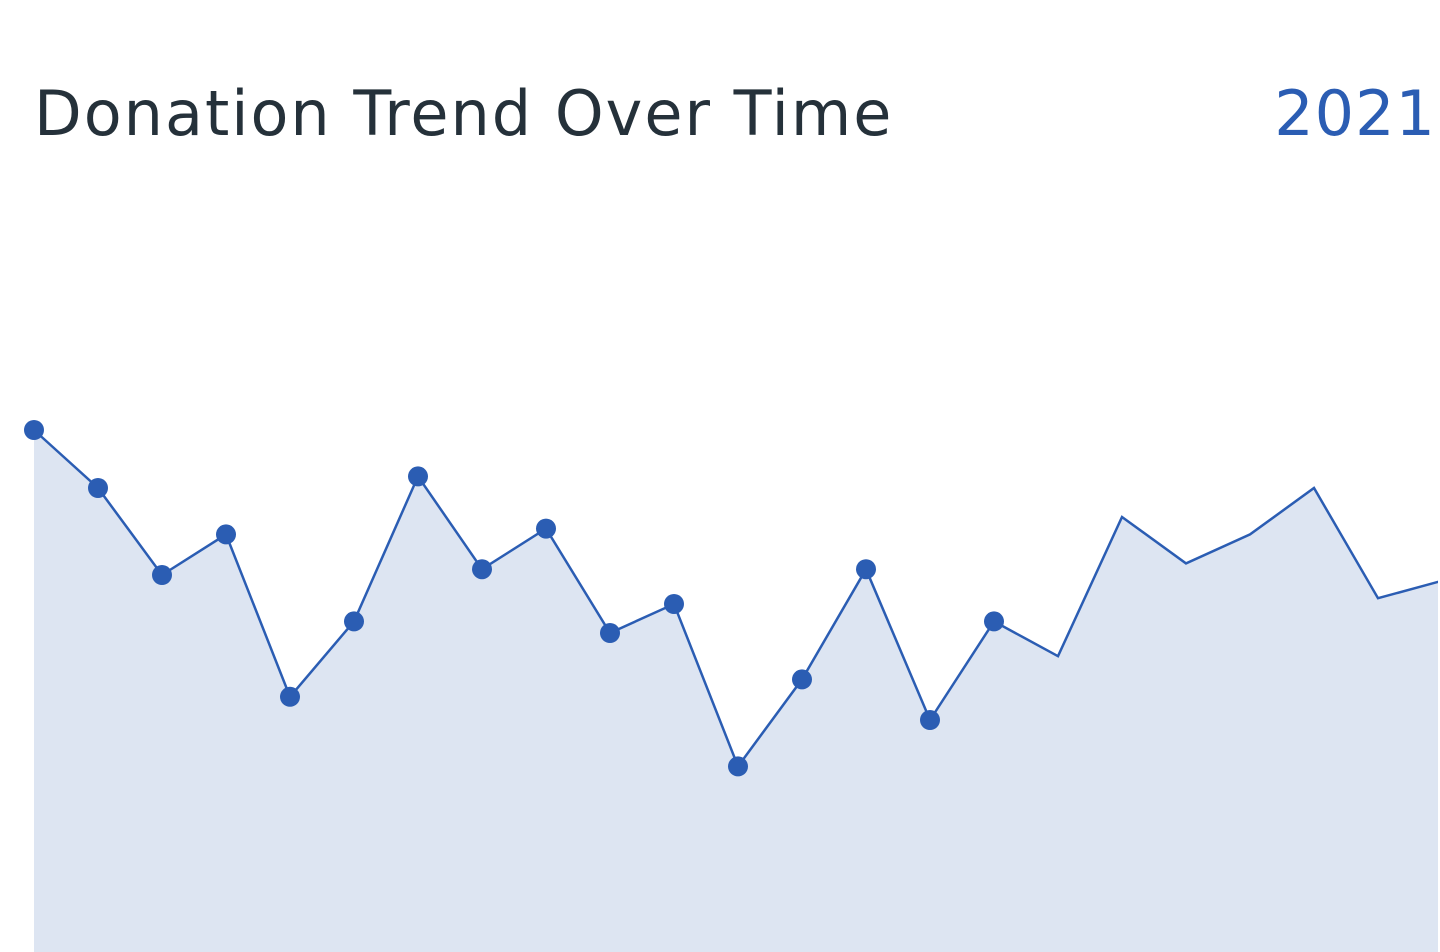 The height and width of the screenshot is (952, 1440). I want to click on chart-title: Donation Trend Over Time, so click(464, 113).